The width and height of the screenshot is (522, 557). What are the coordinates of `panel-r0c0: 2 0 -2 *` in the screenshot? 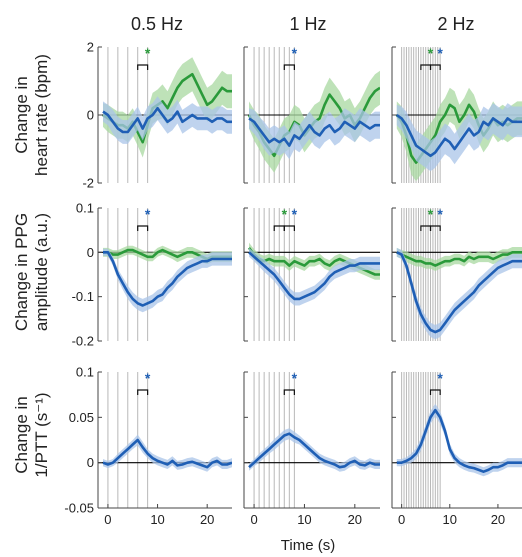 It's located at (157, 115).